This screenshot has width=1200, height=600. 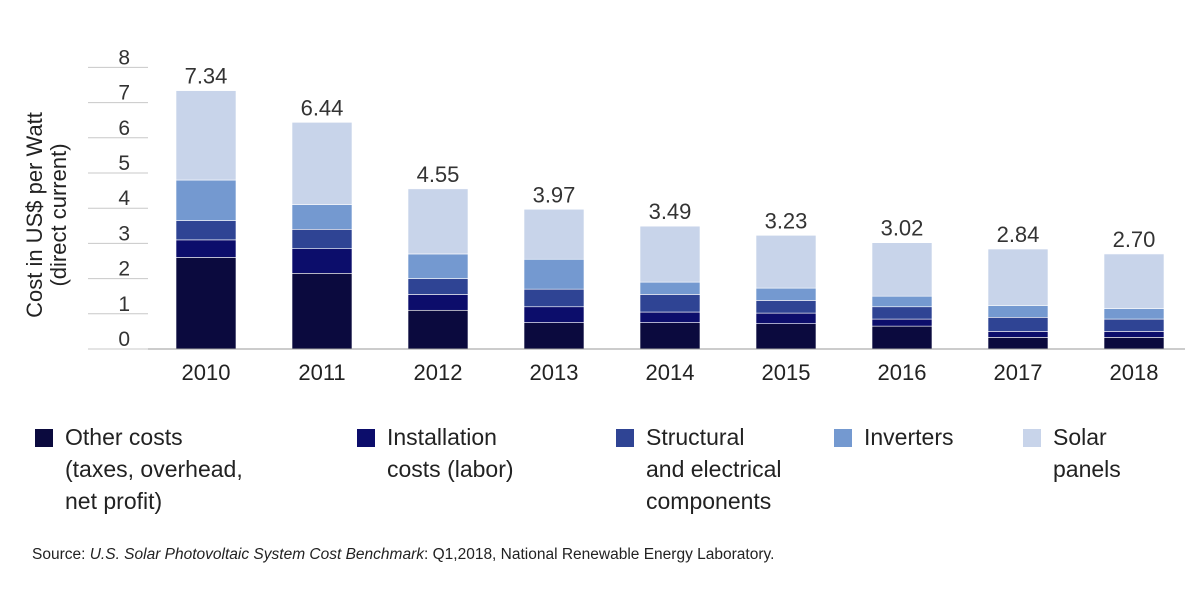 I want to click on bar-total-label: 3.23, so click(x=786, y=220).